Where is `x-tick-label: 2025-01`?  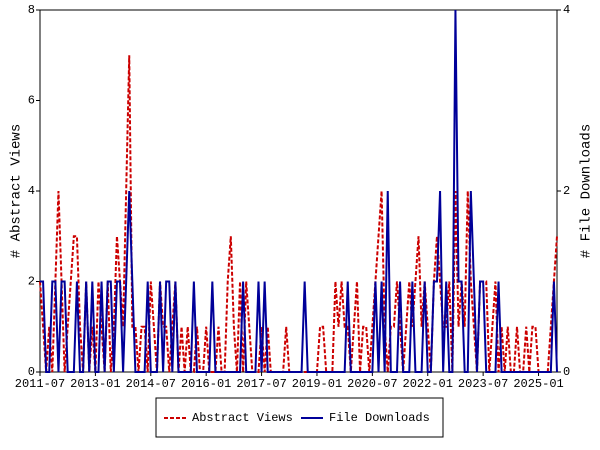 x-tick-label: 2025-01 is located at coordinates (538, 384).